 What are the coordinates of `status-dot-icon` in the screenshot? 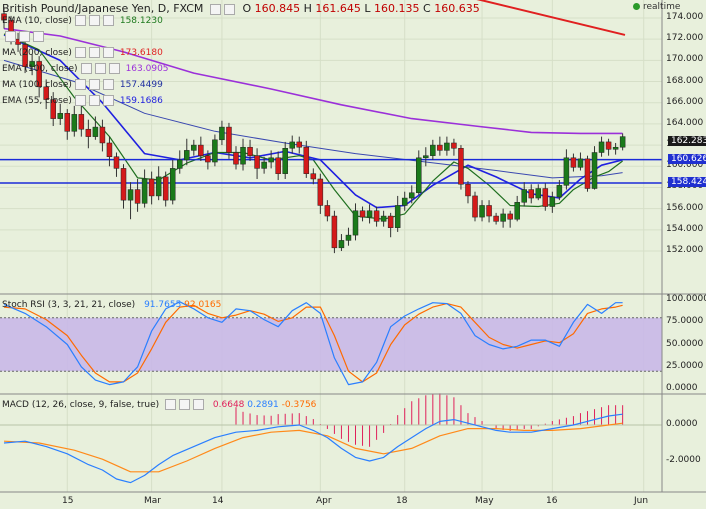 It's located at (636, 6).